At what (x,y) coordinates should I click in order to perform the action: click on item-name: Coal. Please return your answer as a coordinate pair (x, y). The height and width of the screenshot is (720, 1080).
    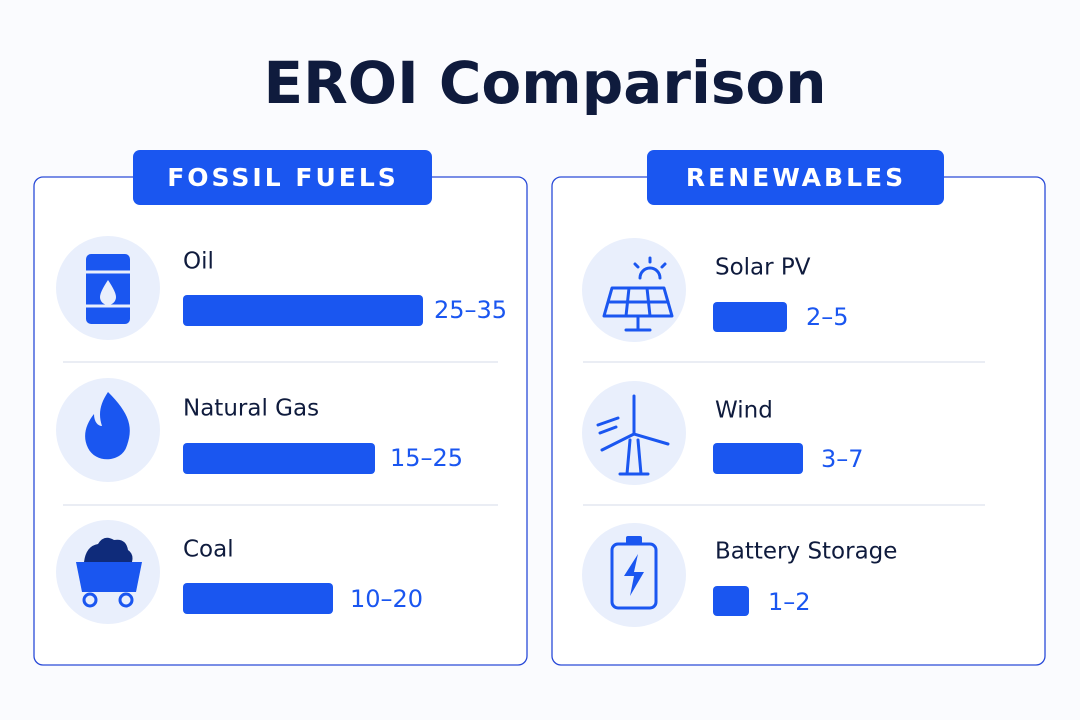
    Looking at the image, I should click on (208, 550).